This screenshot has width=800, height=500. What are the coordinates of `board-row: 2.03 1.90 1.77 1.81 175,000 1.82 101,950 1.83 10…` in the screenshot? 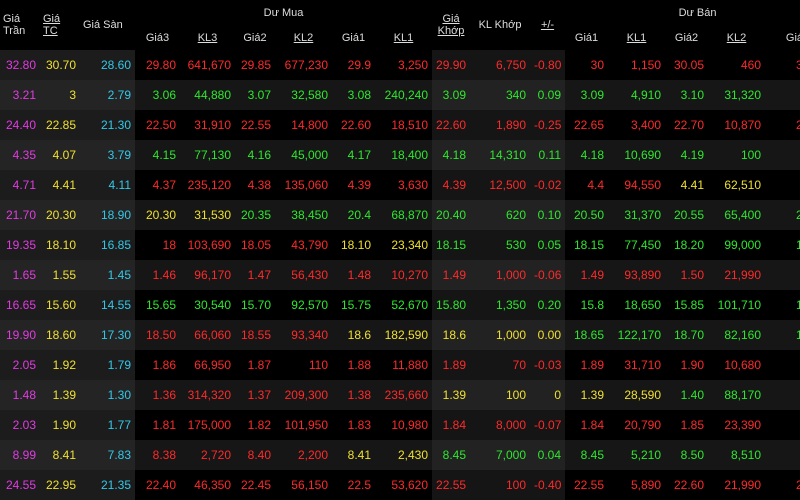 It's located at (400, 425).